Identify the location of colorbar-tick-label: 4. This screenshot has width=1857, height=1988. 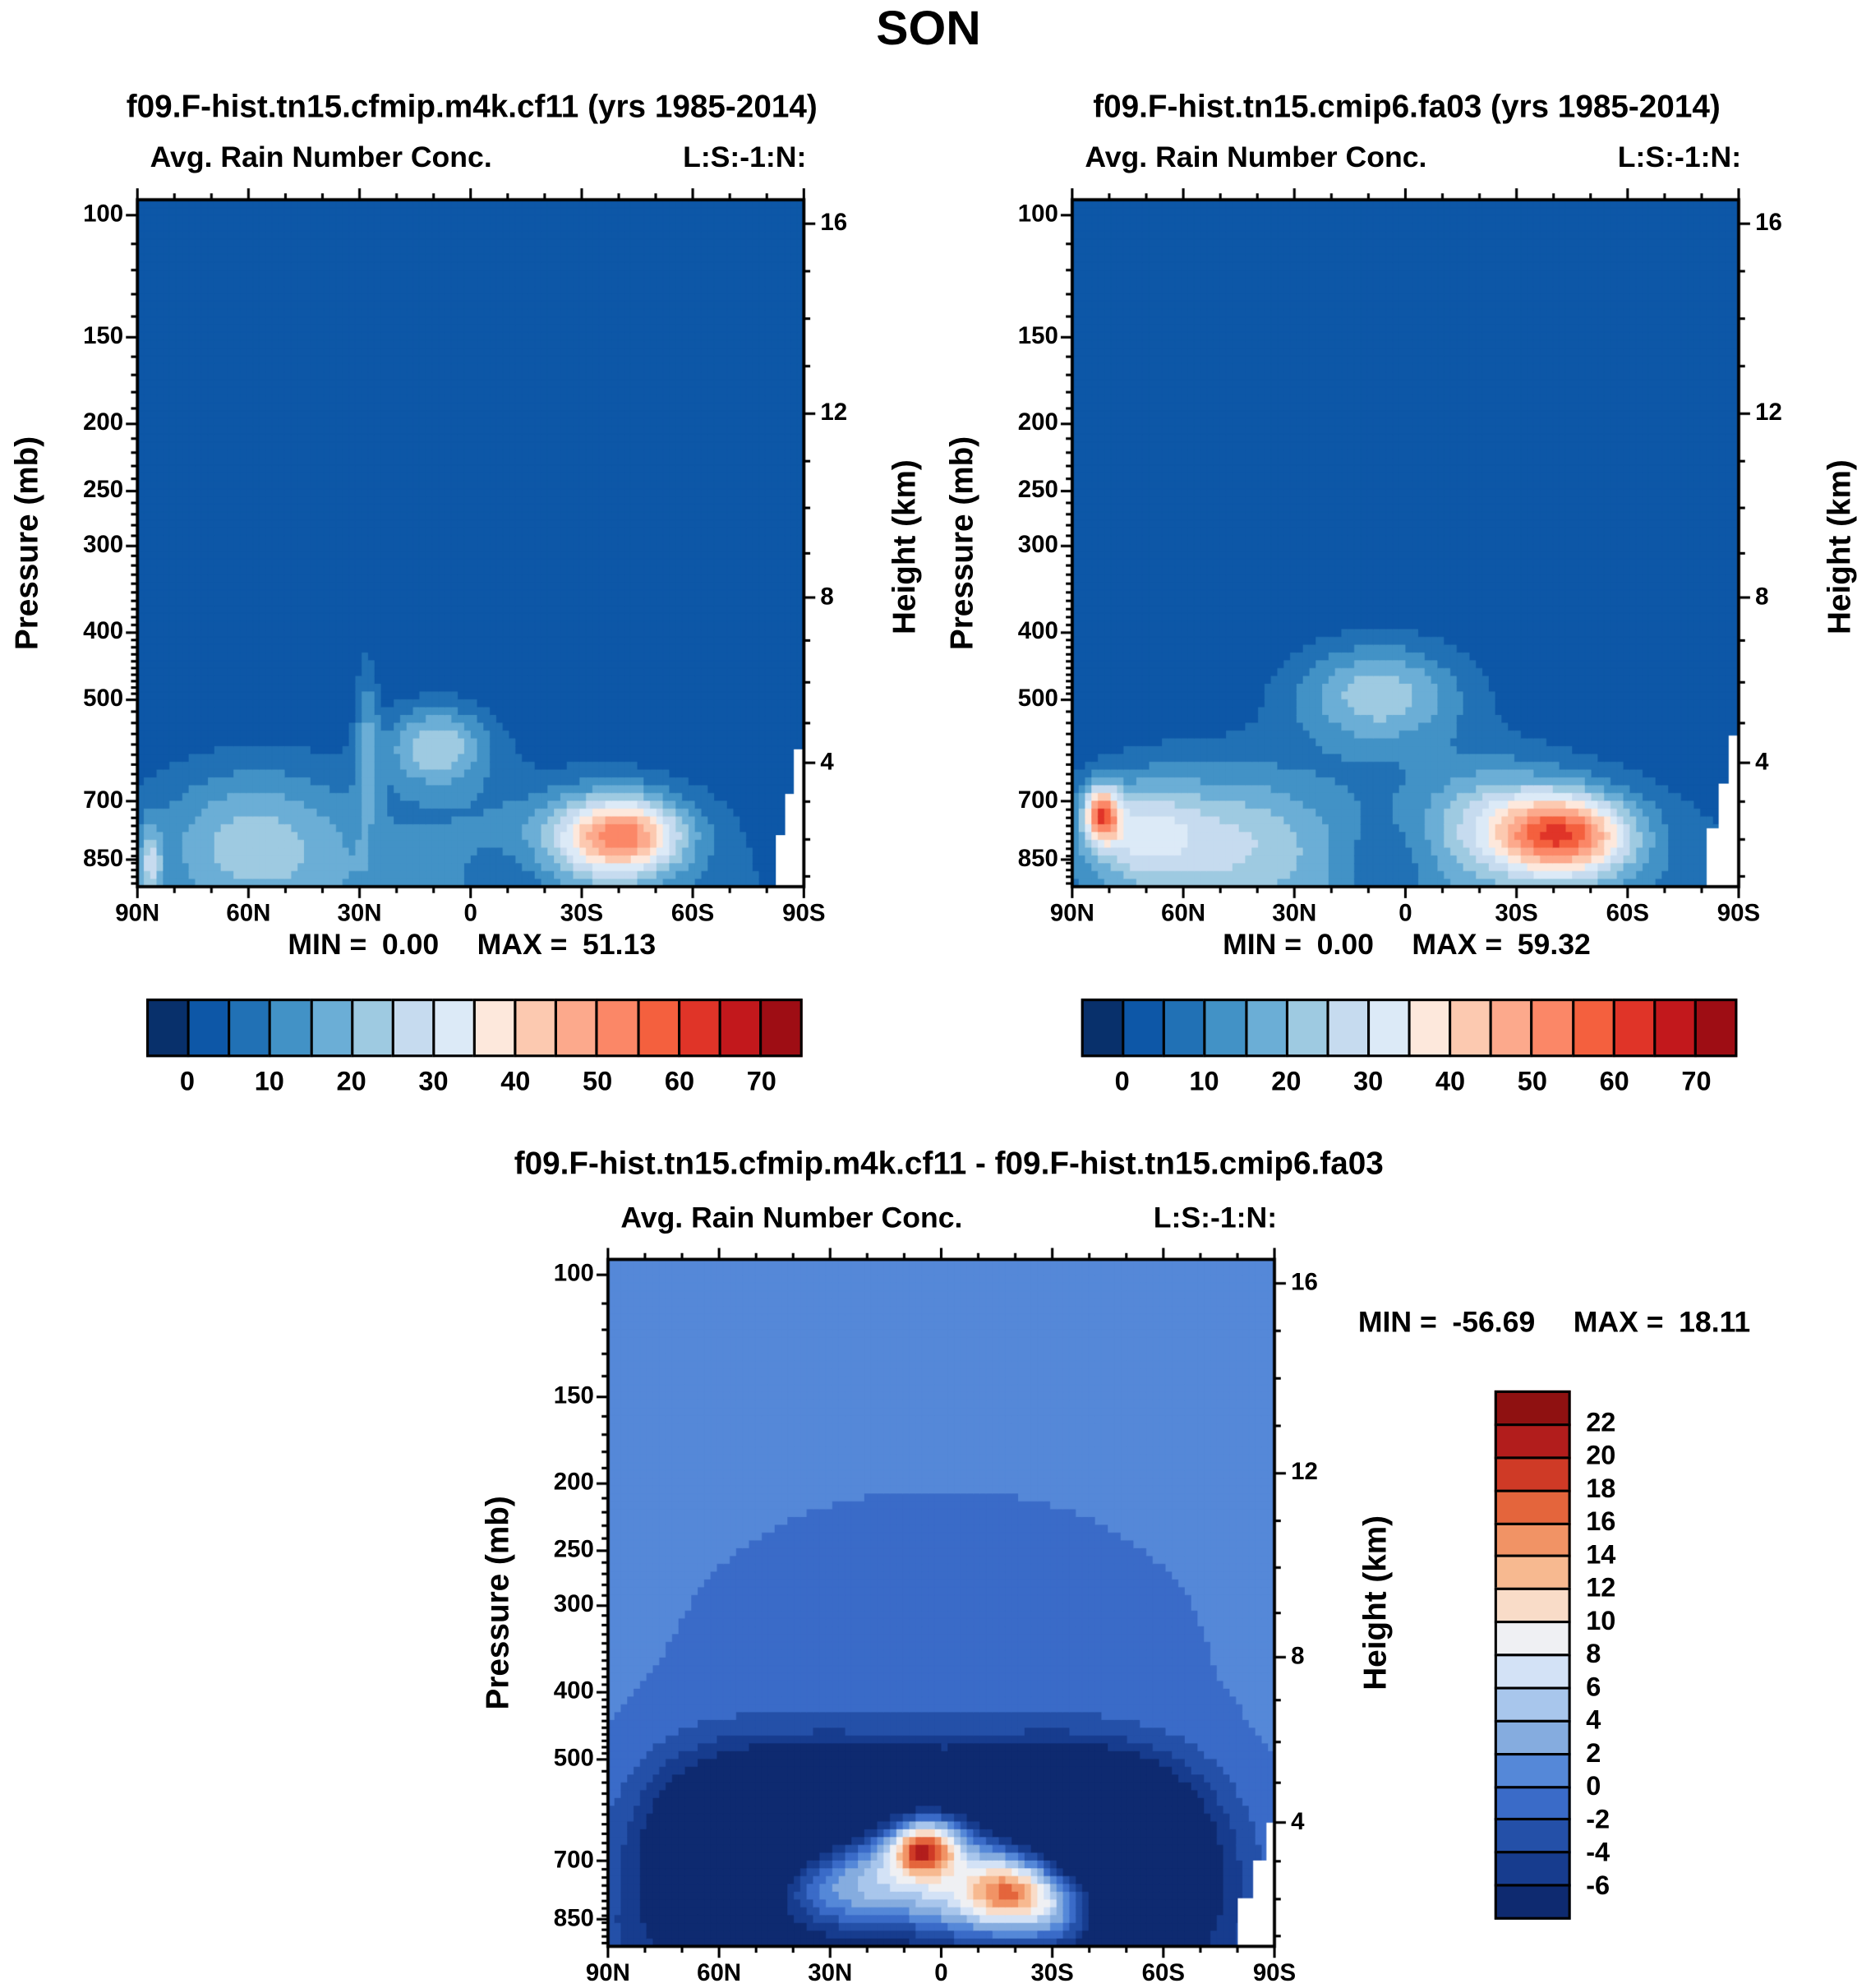
(1593, 1720).